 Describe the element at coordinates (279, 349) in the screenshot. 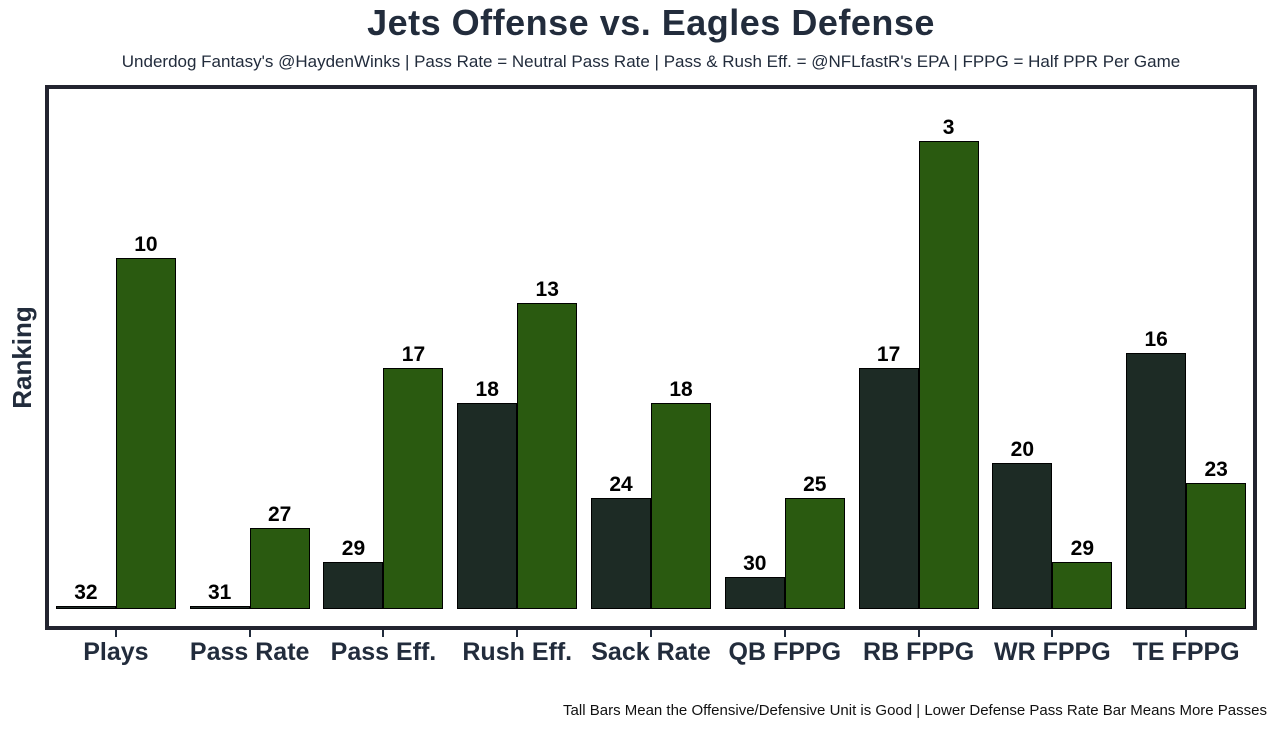

I see `bar-column: 27` at that location.